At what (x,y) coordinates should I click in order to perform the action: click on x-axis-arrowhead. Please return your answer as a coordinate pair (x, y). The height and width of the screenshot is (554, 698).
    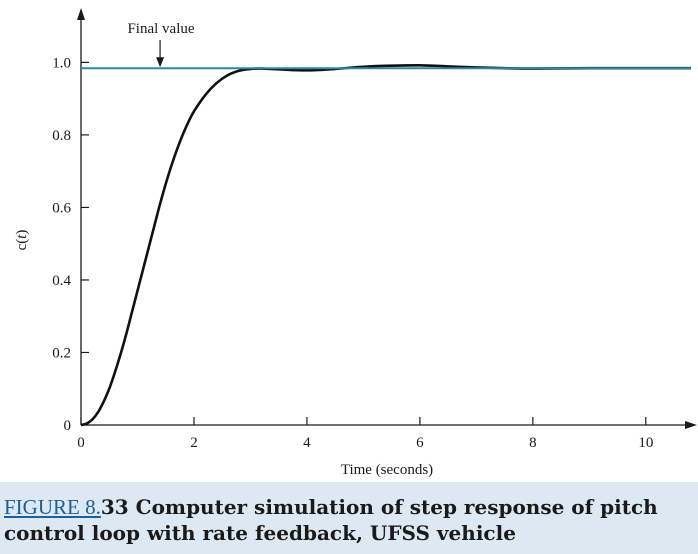
    Looking at the image, I should click on (691, 425).